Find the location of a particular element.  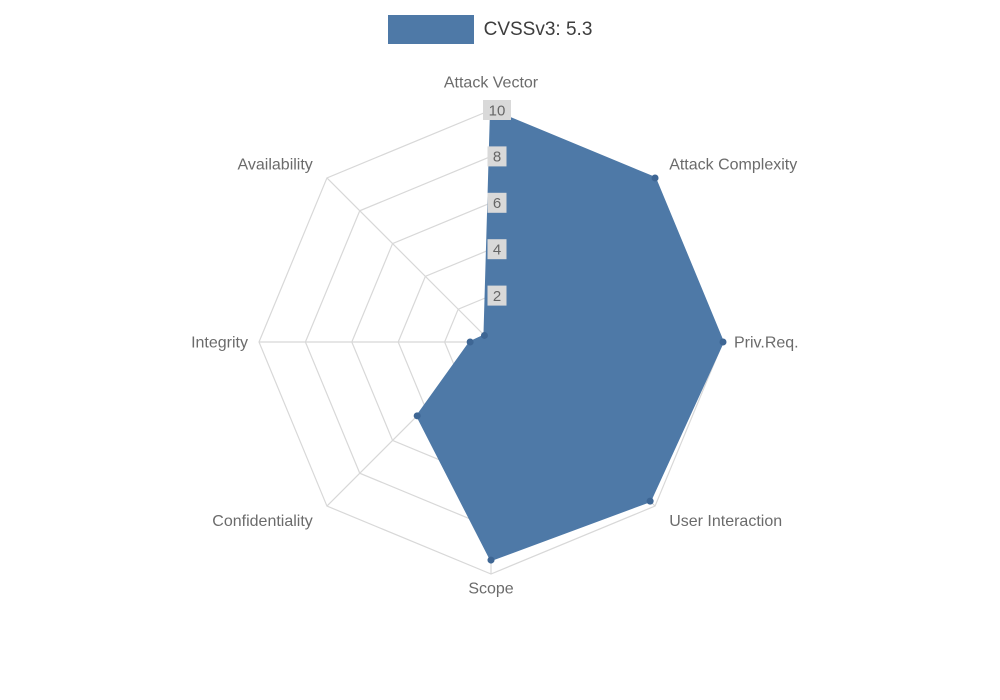

tick-label: 8 is located at coordinates (497, 157).